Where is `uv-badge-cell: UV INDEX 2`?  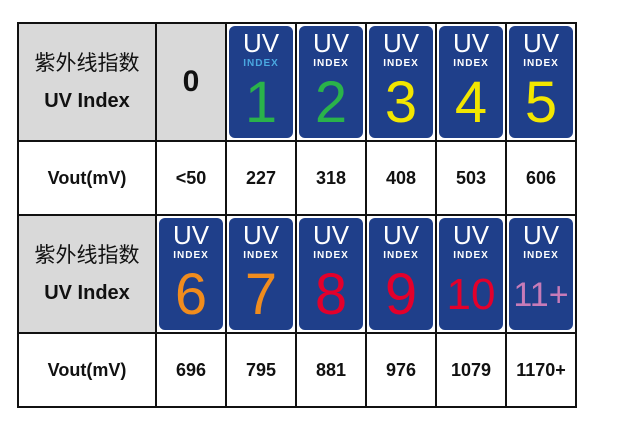
uv-badge-cell: UV INDEX 2 is located at coordinates (331, 82).